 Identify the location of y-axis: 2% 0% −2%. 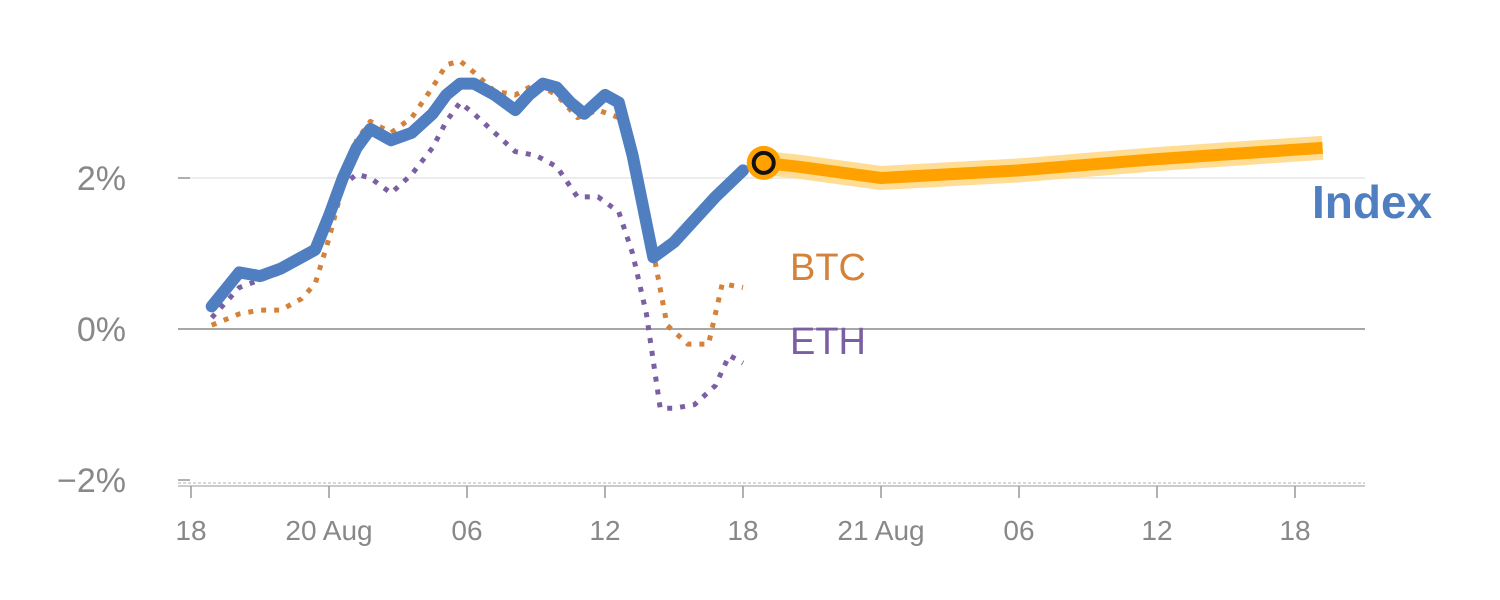
(123, 330).